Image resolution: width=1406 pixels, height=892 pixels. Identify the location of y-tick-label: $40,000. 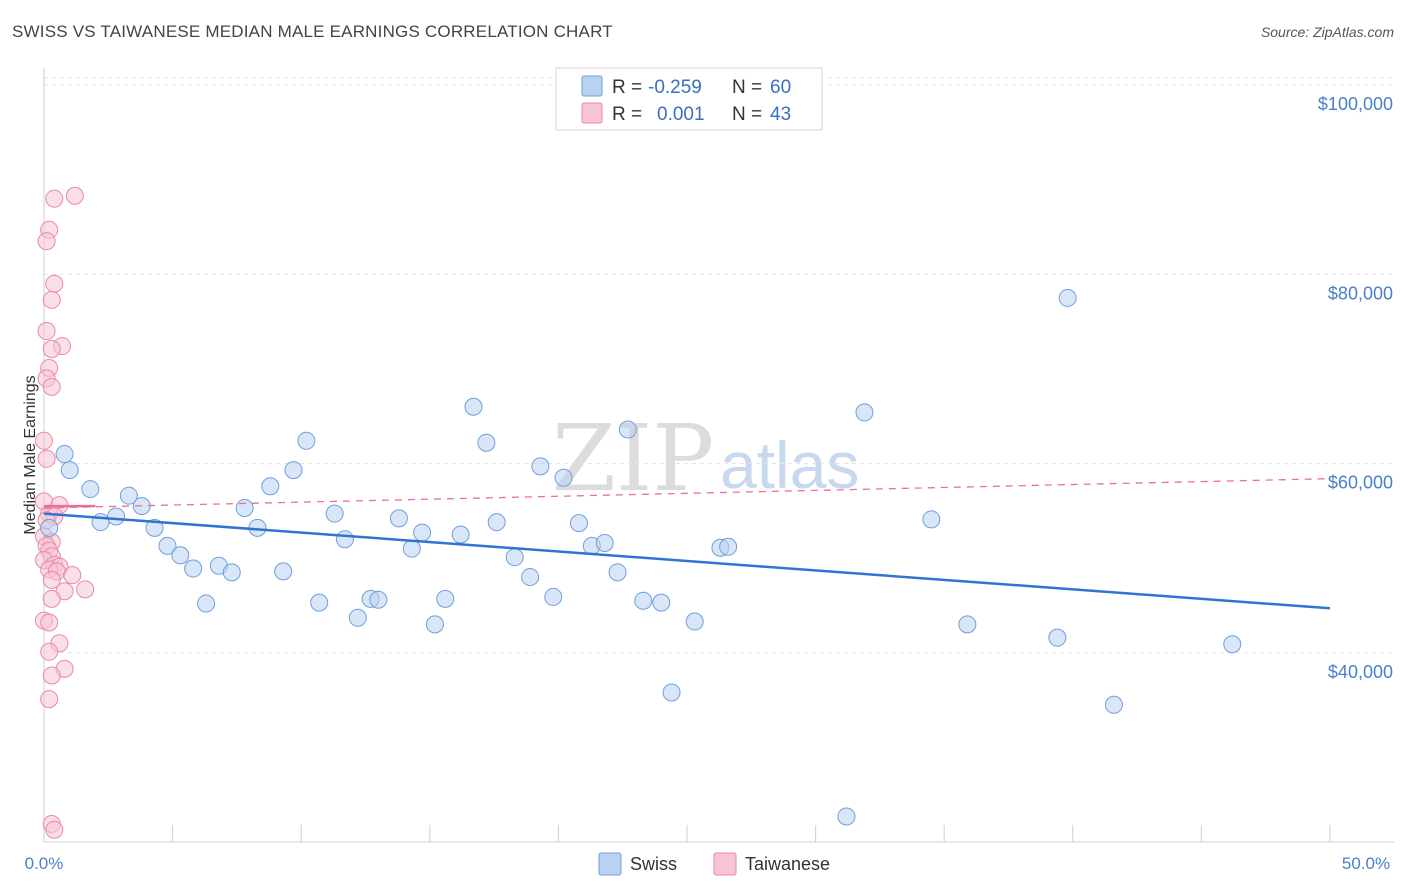
(1360, 672).